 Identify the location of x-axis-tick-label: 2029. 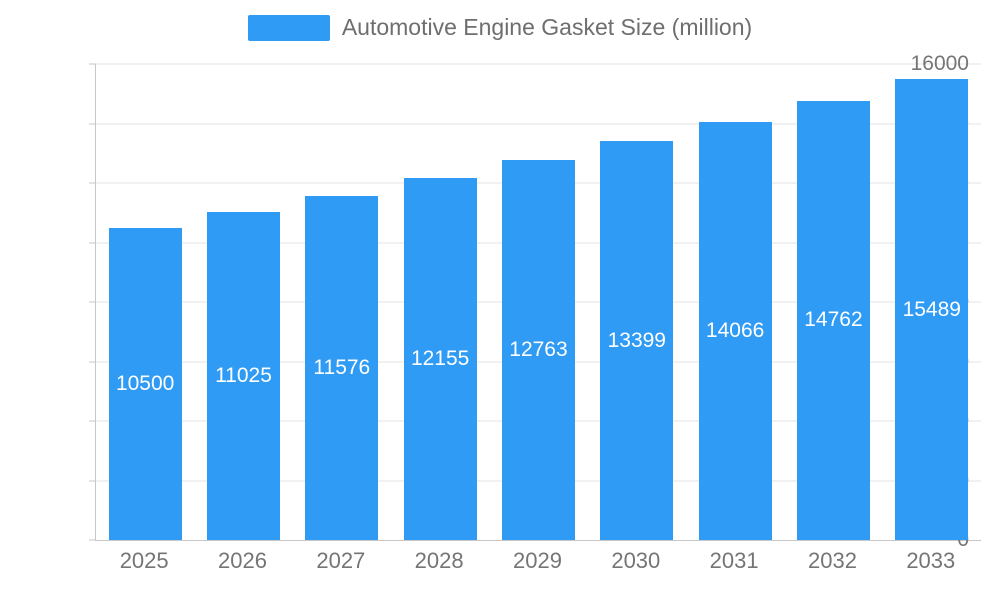
(537, 560).